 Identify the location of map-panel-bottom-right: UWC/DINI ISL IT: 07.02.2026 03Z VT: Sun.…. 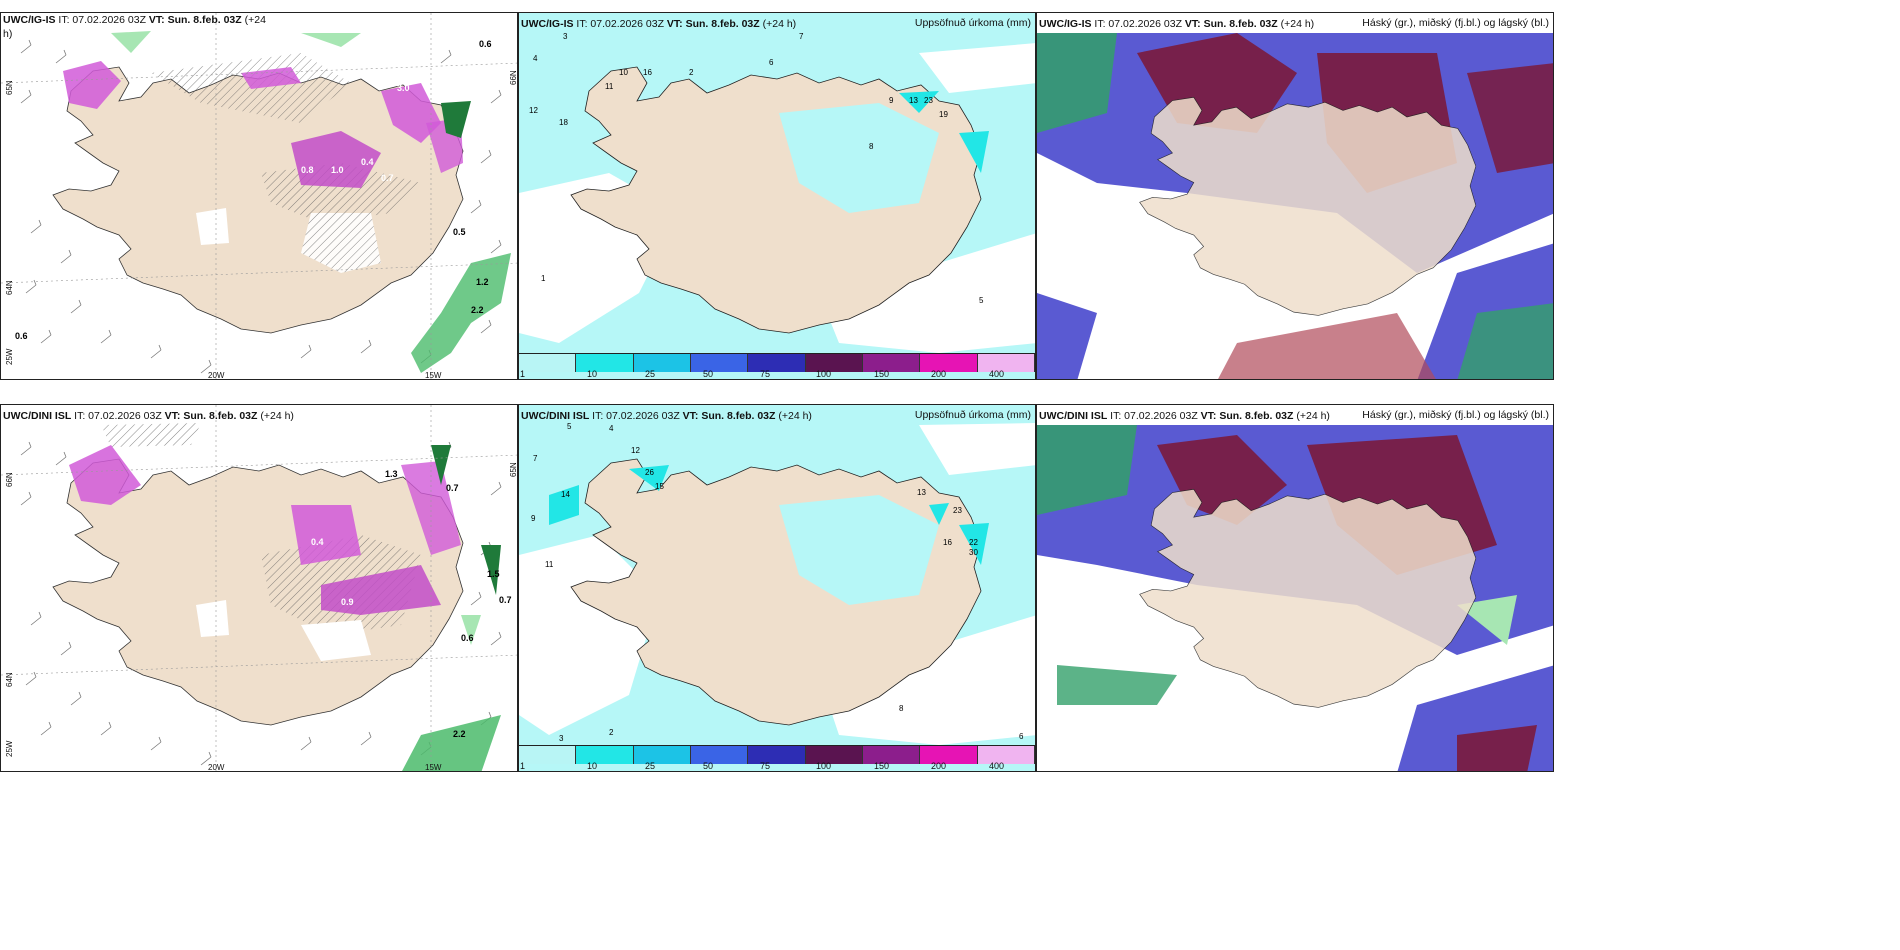
(1295, 588).